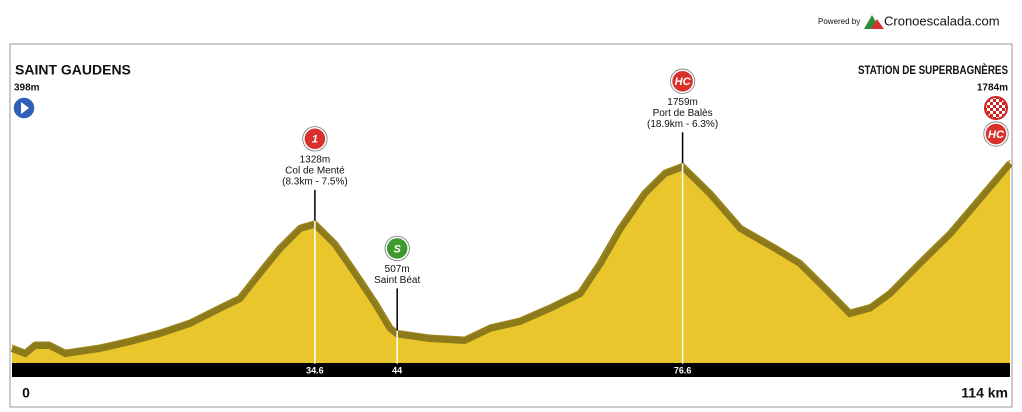  What do you see at coordinates (984, 393) in the screenshot?
I see `x-tick-label: 114 km` at bounding box center [984, 393].